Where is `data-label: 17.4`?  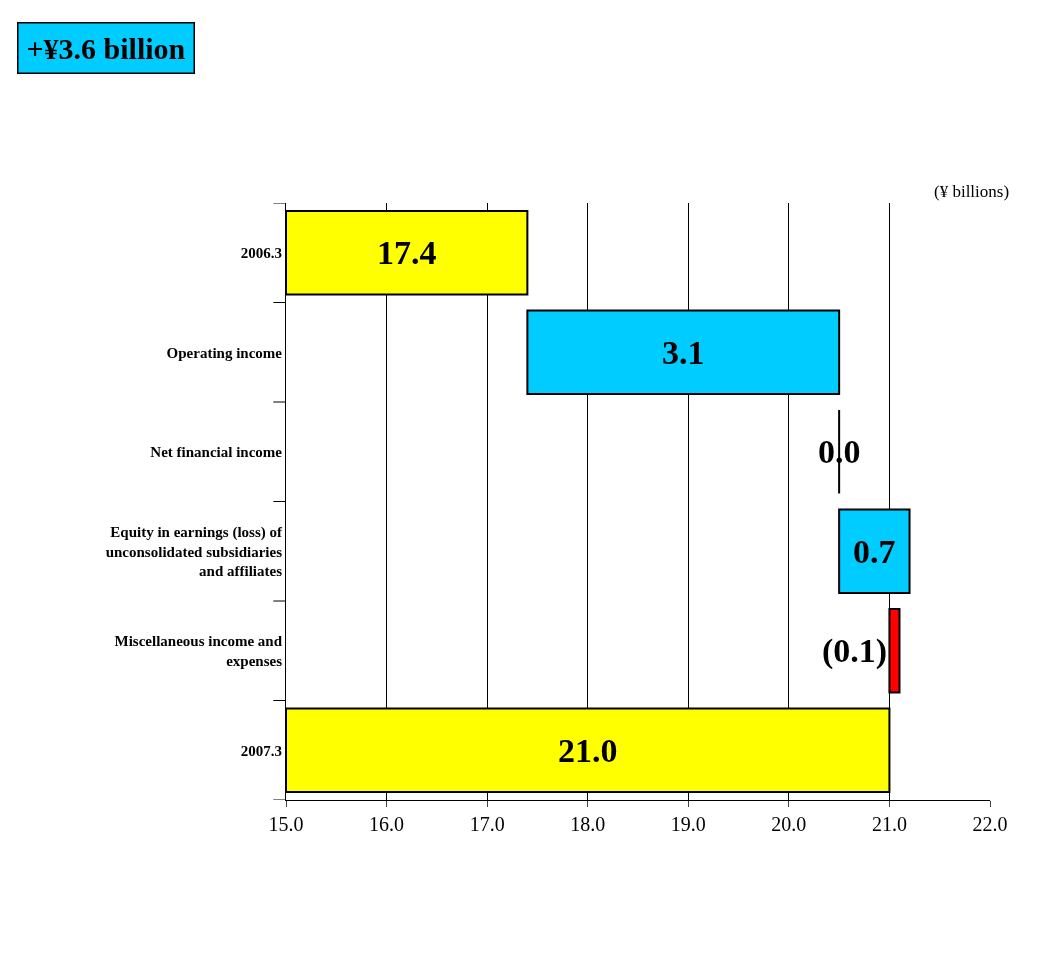 data-label: 17.4 is located at coordinates (407, 252).